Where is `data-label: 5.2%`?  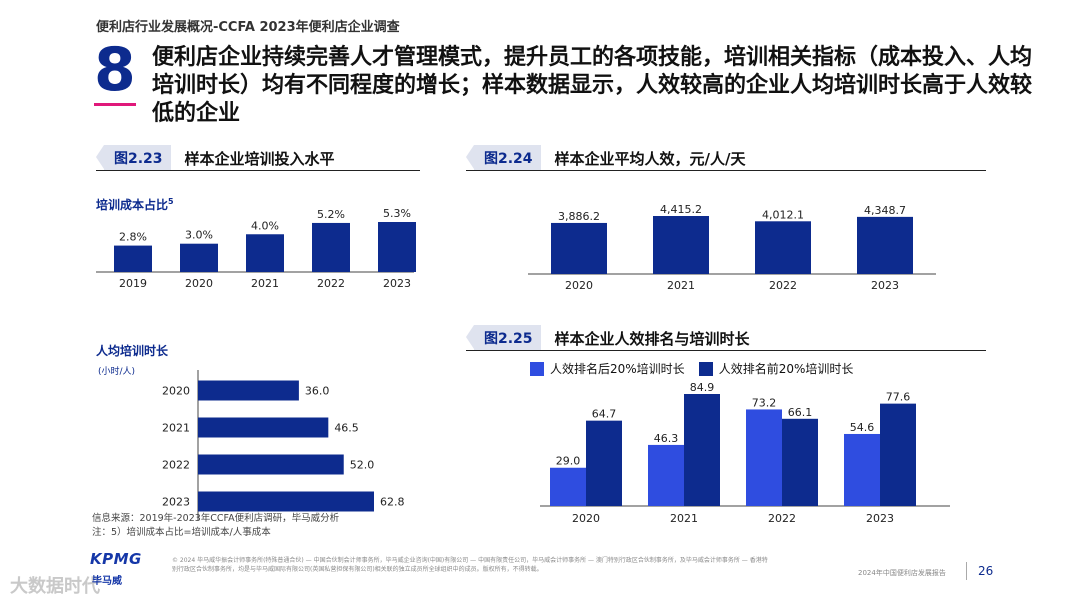
data-label: 5.2% is located at coordinates (331, 214).